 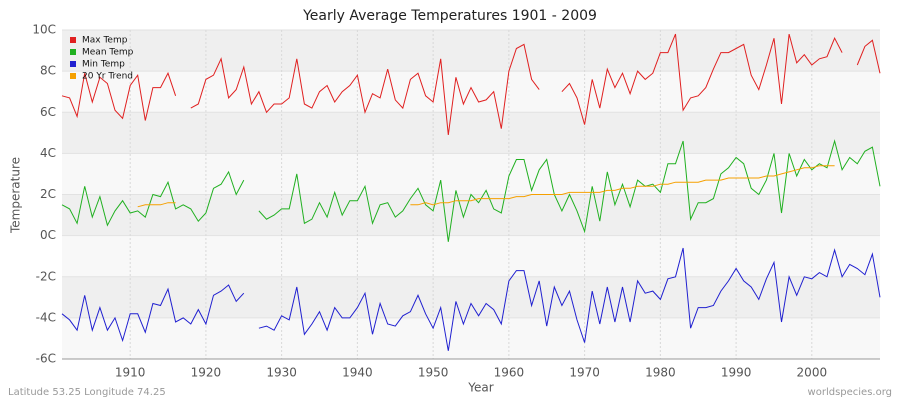 What do you see at coordinates (87, 392) in the screenshot?
I see `footer-left: Latitude 53.25 Longitude 74.25` at bounding box center [87, 392].